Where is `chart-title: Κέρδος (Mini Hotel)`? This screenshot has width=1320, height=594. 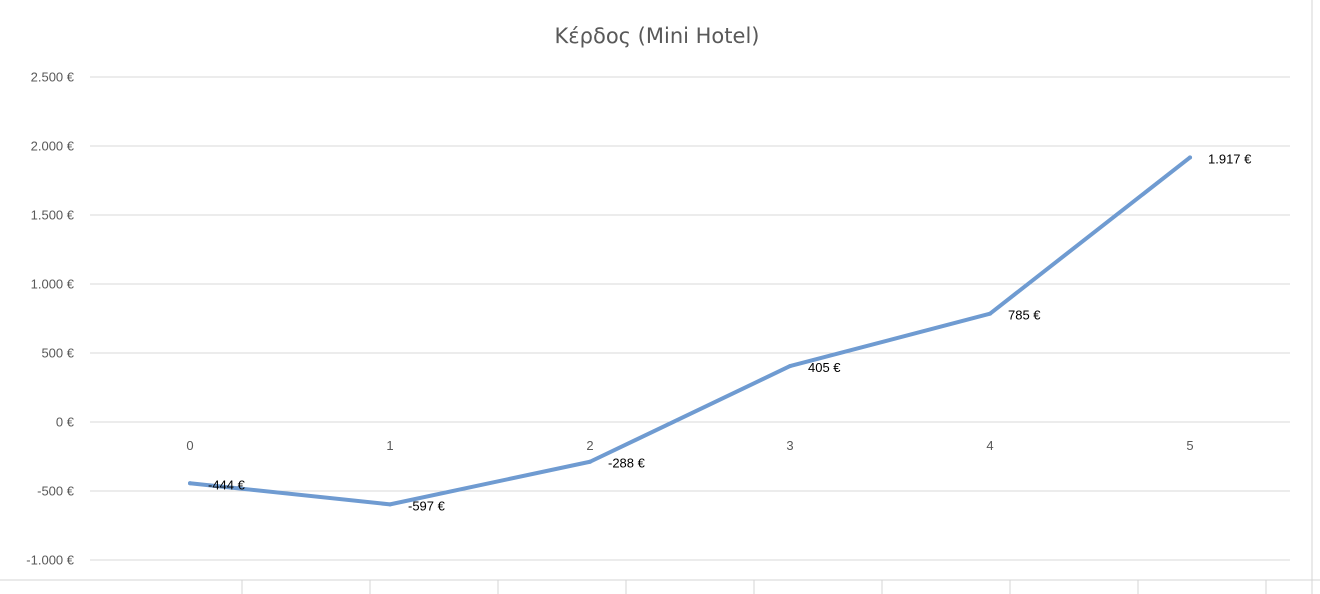 chart-title: Κέρδος (Mini Hotel) is located at coordinates (657, 36).